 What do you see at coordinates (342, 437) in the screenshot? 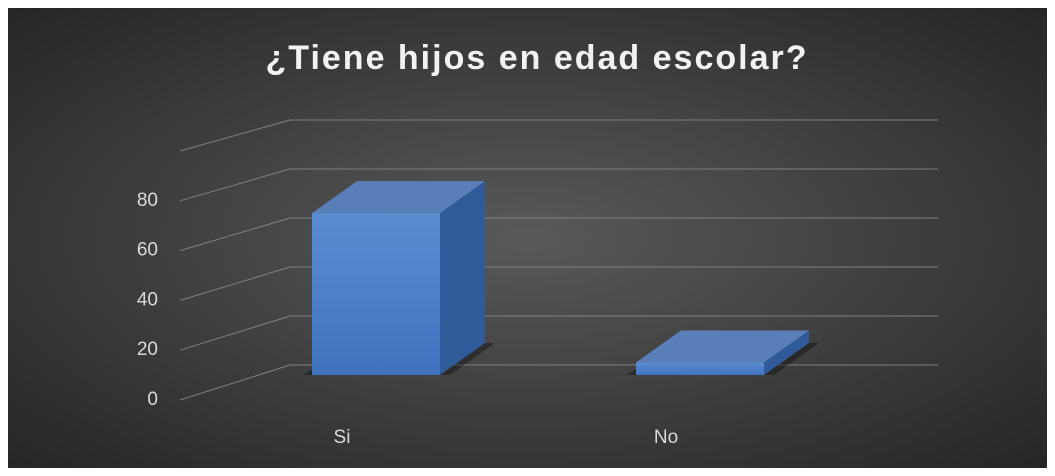
I see `x-tick-label: Si` at bounding box center [342, 437].